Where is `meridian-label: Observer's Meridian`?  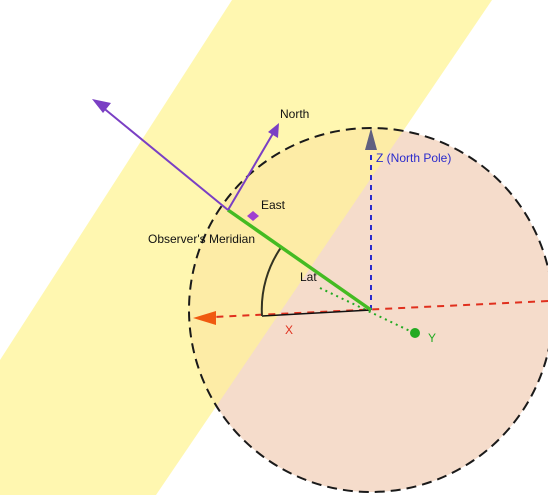 meridian-label: Observer's Meridian is located at coordinates (201, 239).